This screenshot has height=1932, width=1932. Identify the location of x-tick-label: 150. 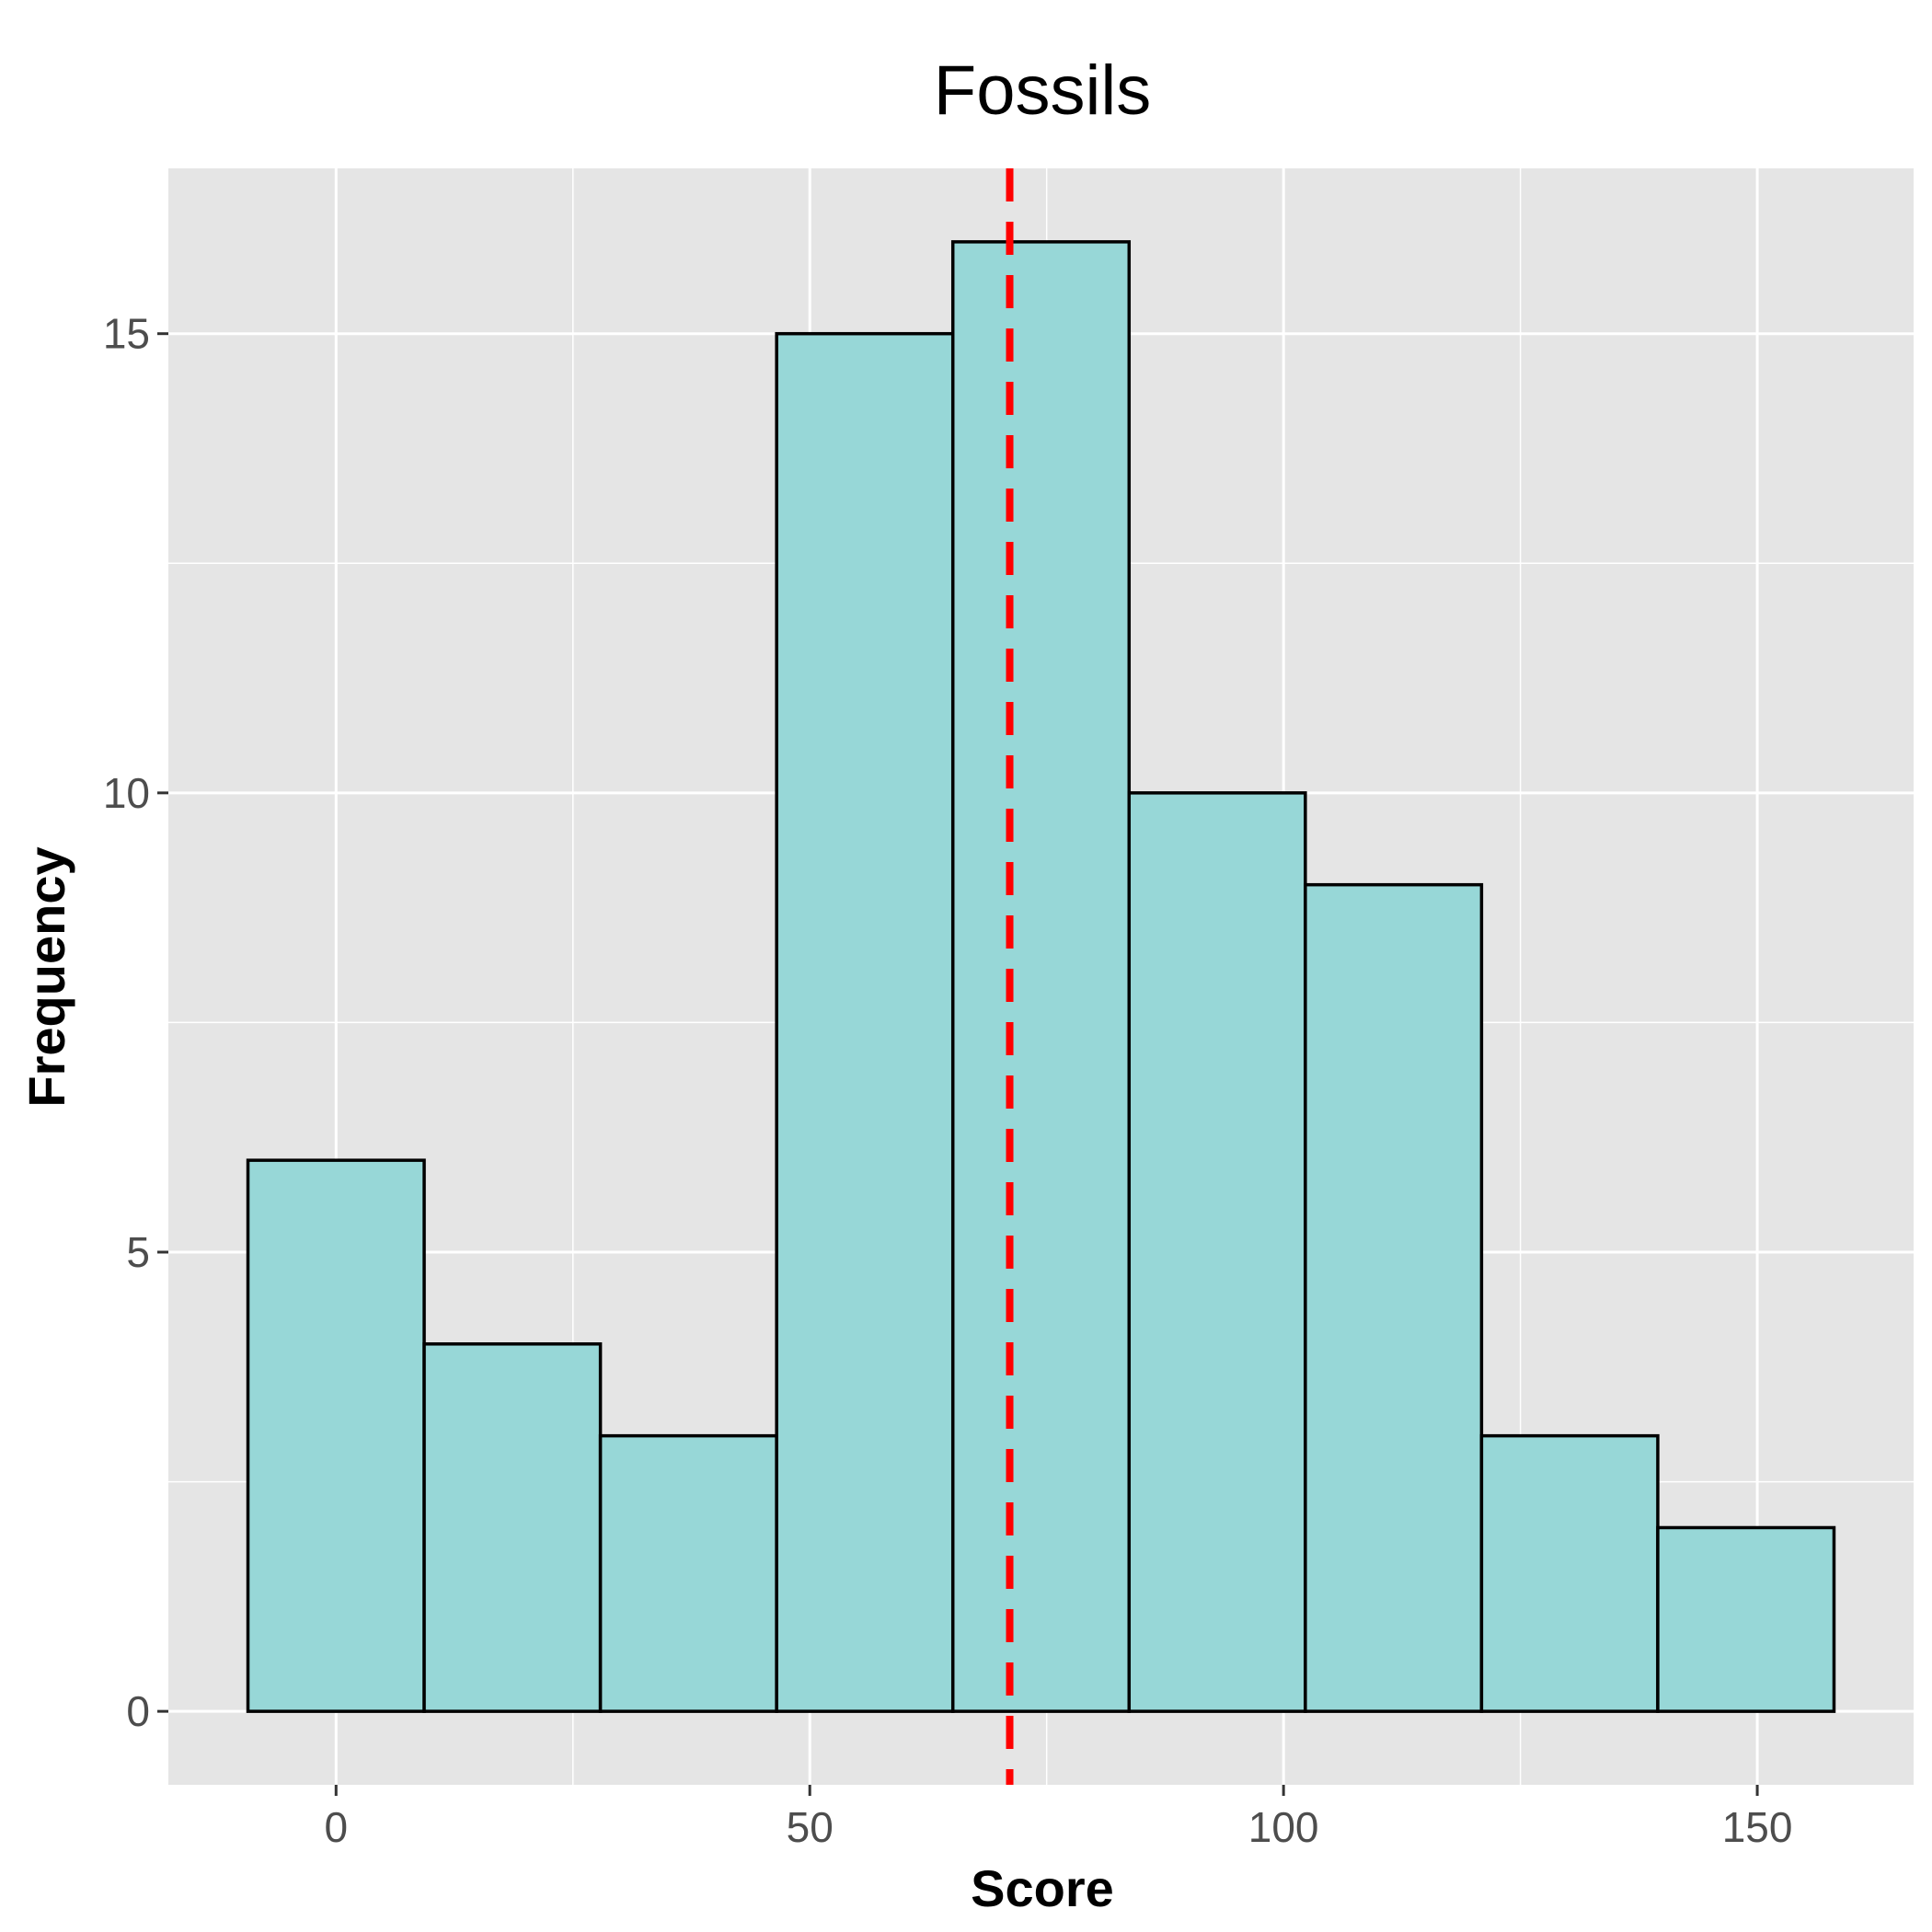
(1757, 1827).